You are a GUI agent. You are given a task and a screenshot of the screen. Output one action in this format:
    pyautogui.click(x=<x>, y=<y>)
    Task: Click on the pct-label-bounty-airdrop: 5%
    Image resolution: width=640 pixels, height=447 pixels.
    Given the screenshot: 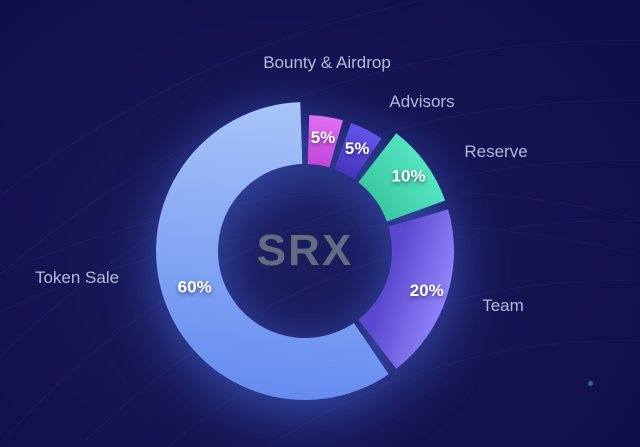 What is the action you would take?
    pyautogui.click(x=323, y=137)
    